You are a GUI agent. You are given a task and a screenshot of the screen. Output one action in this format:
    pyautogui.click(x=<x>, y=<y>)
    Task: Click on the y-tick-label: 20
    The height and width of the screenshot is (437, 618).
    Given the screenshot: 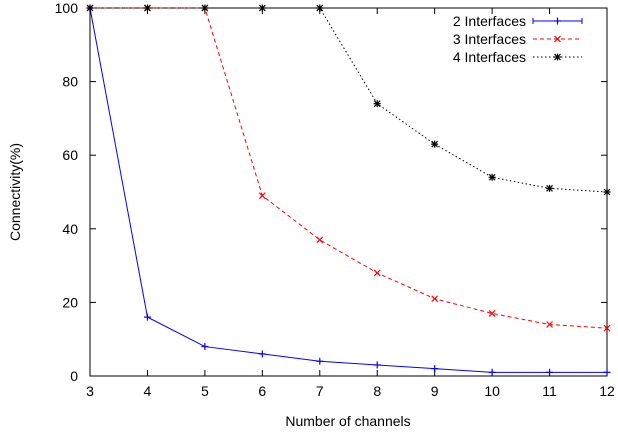 What is the action you would take?
    pyautogui.click(x=70, y=302)
    